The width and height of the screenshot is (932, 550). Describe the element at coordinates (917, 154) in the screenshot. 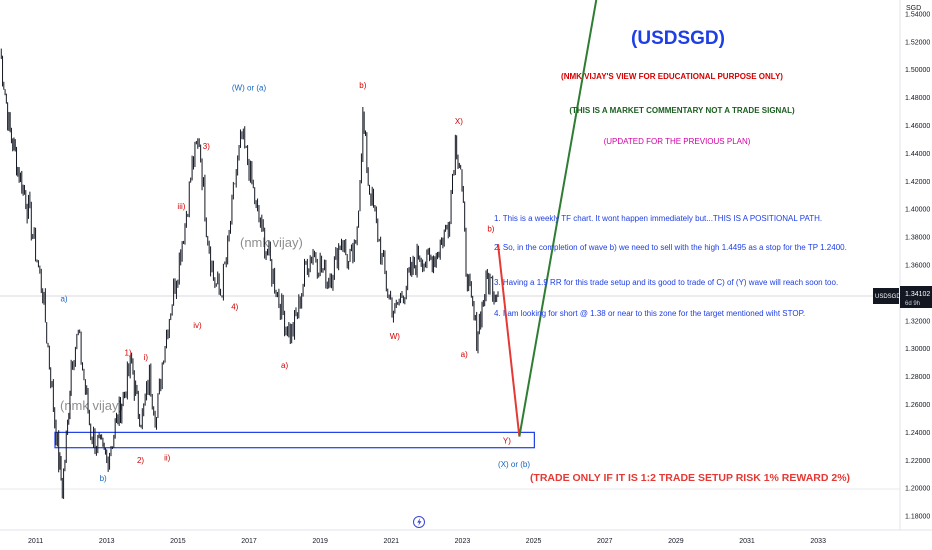

I see `y-tick-label: 1.44000` at that location.